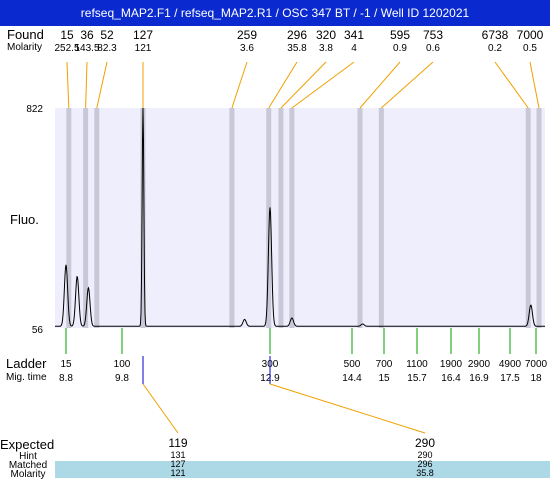 The height and width of the screenshot is (480, 550). I want to click on peak-size-label: 259, so click(247, 35).